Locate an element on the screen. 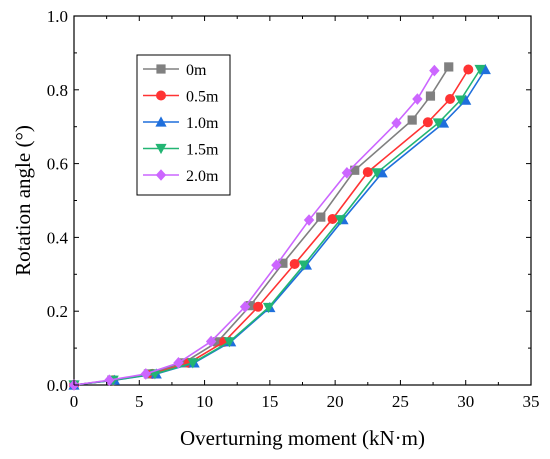 This screenshot has height=459, width=550. legend-label: 1.5m is located at coordinates (202, 150).